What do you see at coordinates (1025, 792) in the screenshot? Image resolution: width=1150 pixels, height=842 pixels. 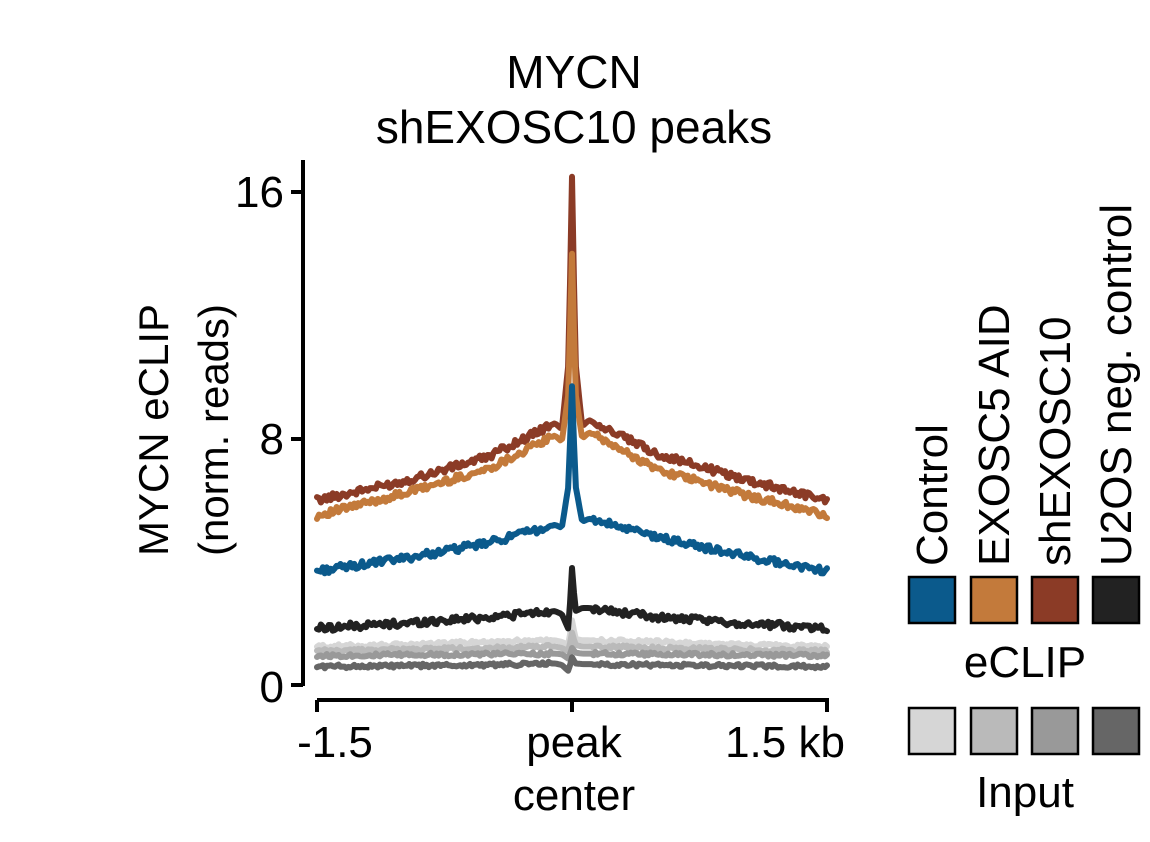 I see `legend-input-label: Input` at bounding box center [1025, 792].